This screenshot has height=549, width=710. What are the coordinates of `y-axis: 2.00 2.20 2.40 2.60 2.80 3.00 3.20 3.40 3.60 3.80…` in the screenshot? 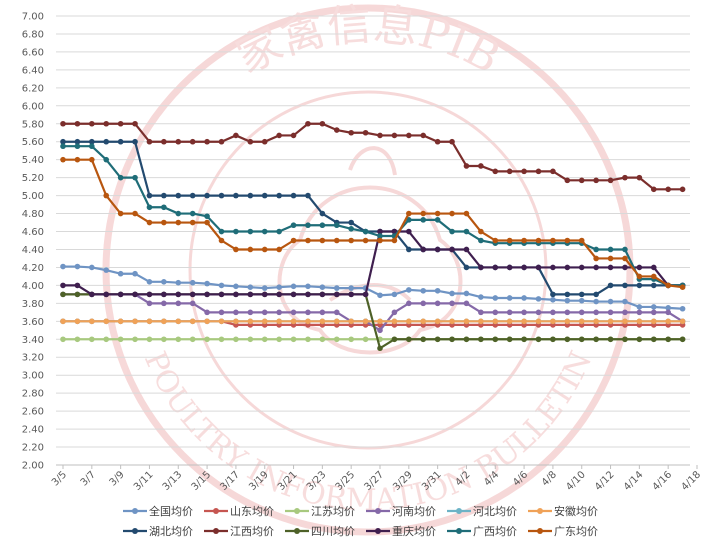 It's located at (33, 242).